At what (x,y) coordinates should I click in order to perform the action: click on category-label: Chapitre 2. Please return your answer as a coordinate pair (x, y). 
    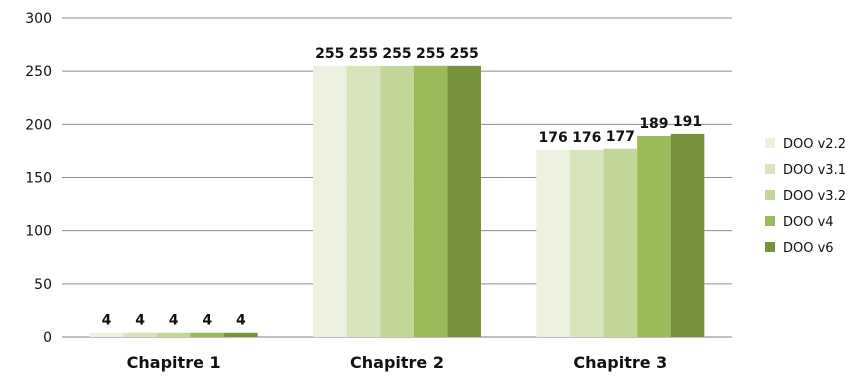
    Looking at the image, I should click on (397, 362).